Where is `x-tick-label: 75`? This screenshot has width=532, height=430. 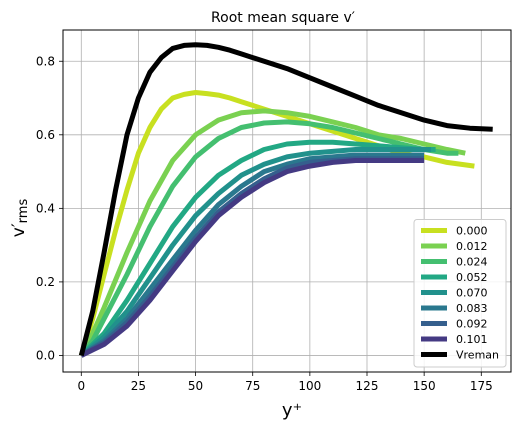 x-tick-label: 75 is located at coordinates (252, 386).